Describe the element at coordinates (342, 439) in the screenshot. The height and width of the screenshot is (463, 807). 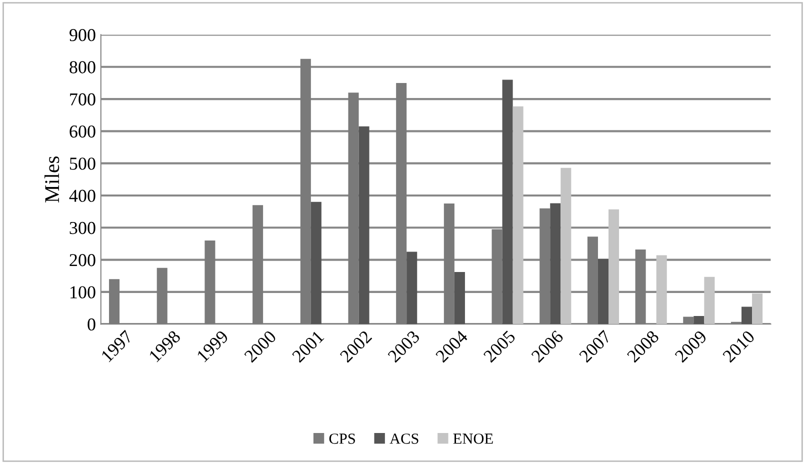
I see `legend-label: CPS` at that location.